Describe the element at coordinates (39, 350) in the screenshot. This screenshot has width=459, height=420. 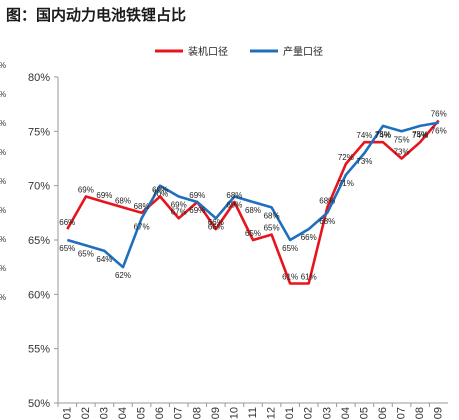
I see `y-tick-label: 55%` at that location.